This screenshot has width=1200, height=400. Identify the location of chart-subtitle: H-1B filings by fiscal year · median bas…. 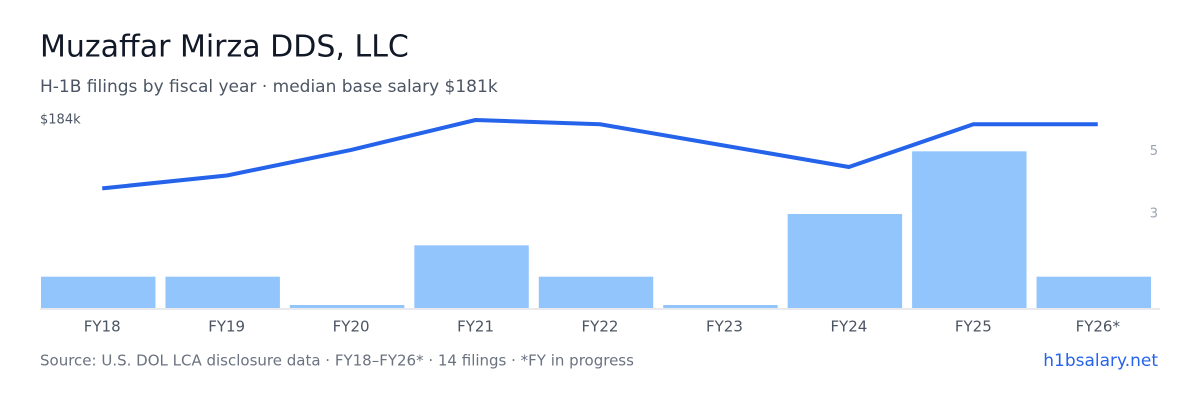
(269, 87).